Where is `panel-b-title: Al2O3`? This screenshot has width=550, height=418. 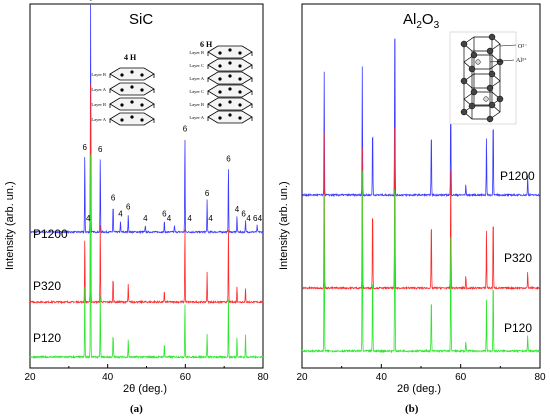
panel-b-title: Al2O3 is located at coordinates (421, 21).